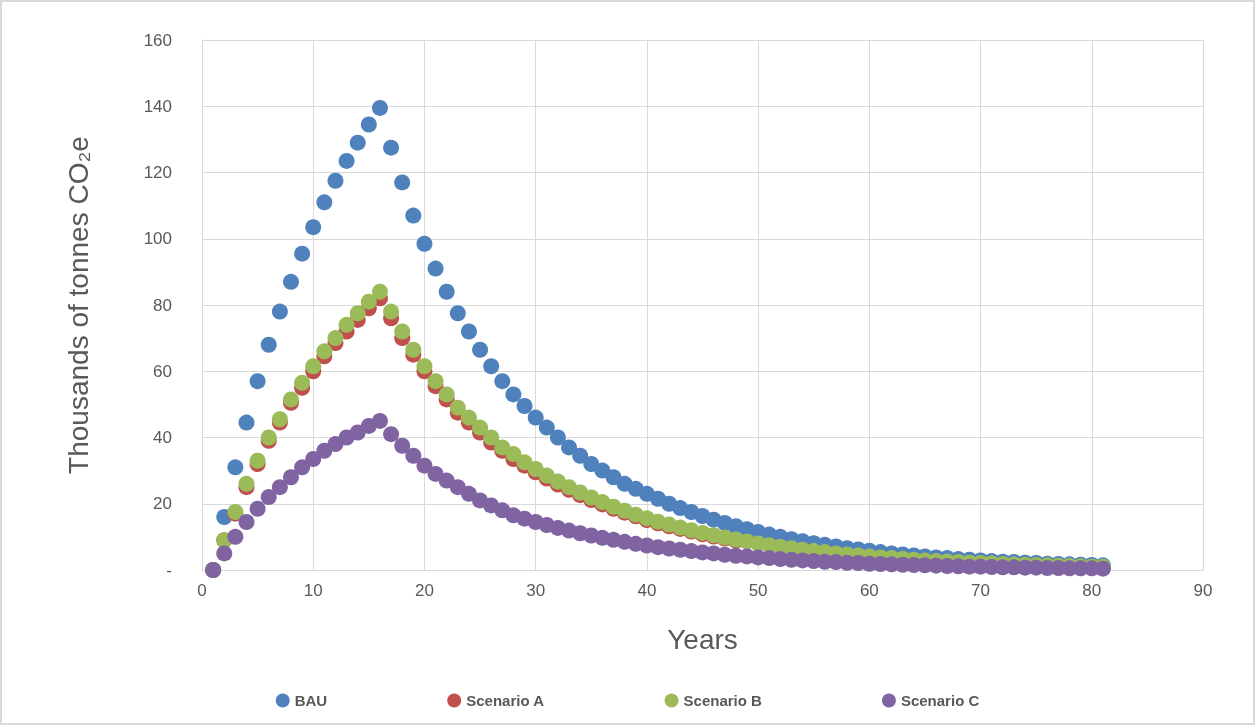  What do you see at coordinates (202, 590) in the screenshot?
I see `x-tick-label: 0` at bounding box center [202, 590].